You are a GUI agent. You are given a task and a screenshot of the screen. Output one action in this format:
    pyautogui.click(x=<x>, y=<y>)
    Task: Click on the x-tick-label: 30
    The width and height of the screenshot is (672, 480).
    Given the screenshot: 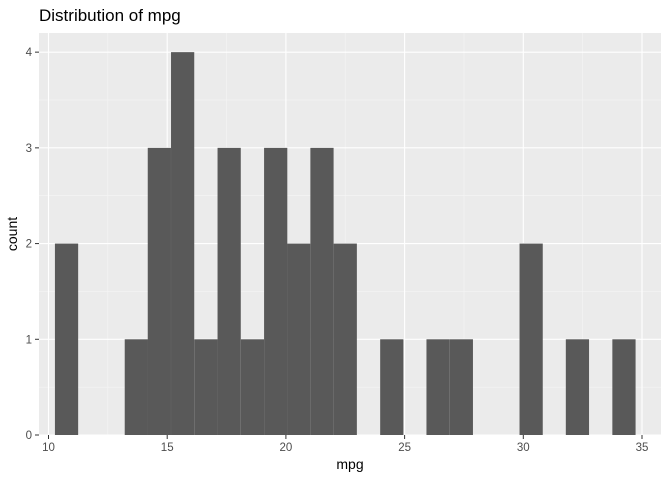 What is the action you would take?
    pyautogui.click(x=523, y=448)
    